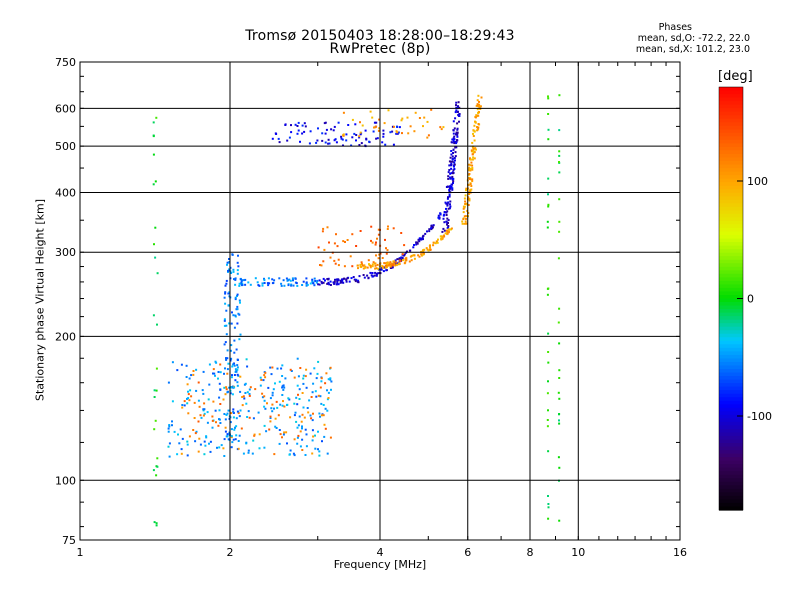 This screenshot has height=600, width=800. What do you see at coordinates (380, 36) in the screenshot?
I see `chart-title: Tromsø 20150403 18:28:00–18:29:43` at bounding box center [380, 36].